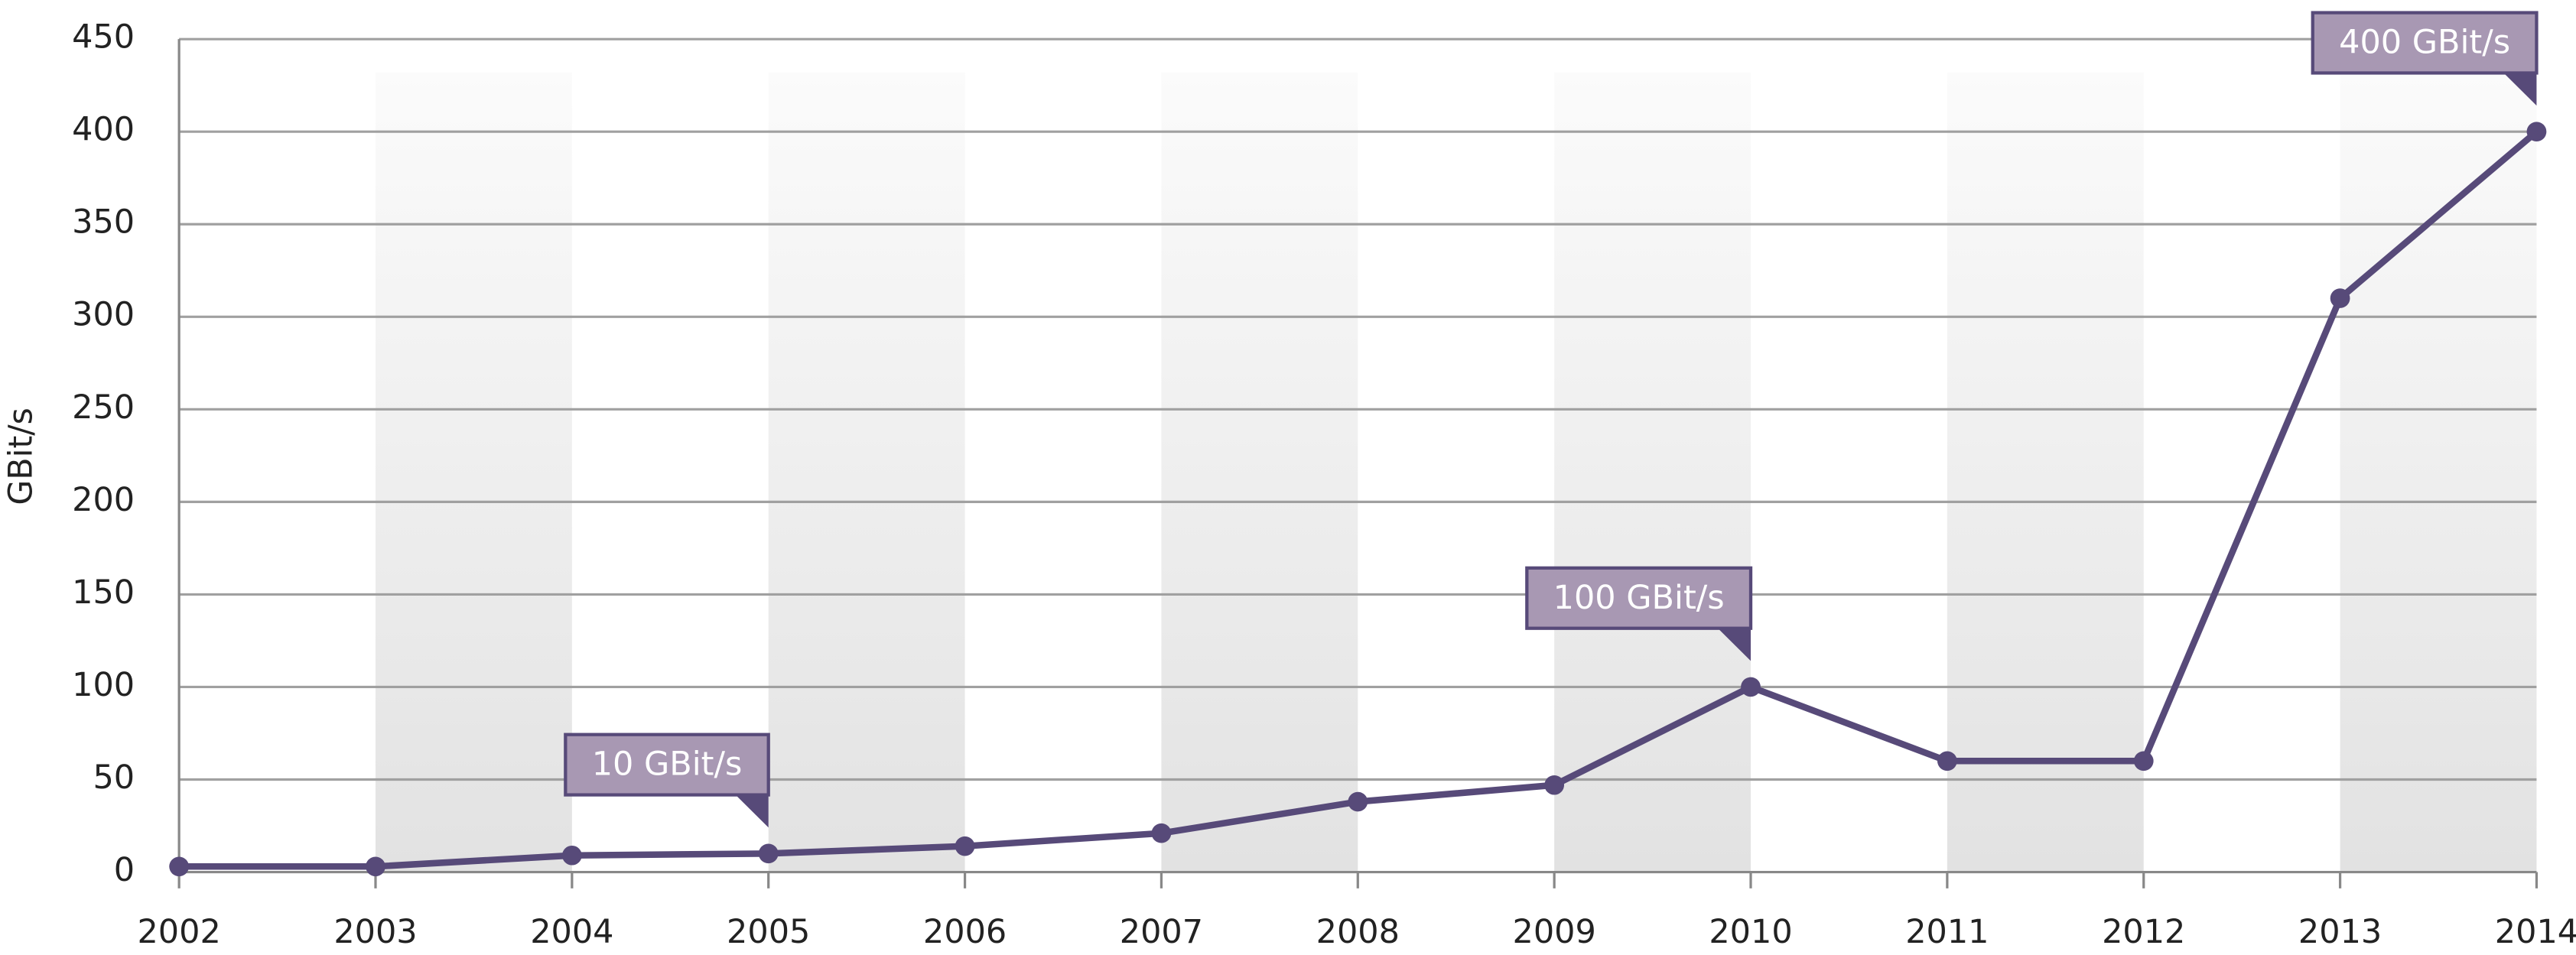  Describe the element at coordinates (103, 130) in the screenshot. I see `y-tick-label: 400` at that location.